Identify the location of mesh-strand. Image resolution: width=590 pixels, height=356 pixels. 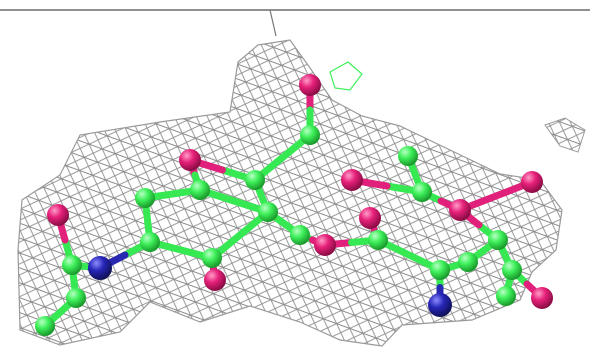
(273, 23).